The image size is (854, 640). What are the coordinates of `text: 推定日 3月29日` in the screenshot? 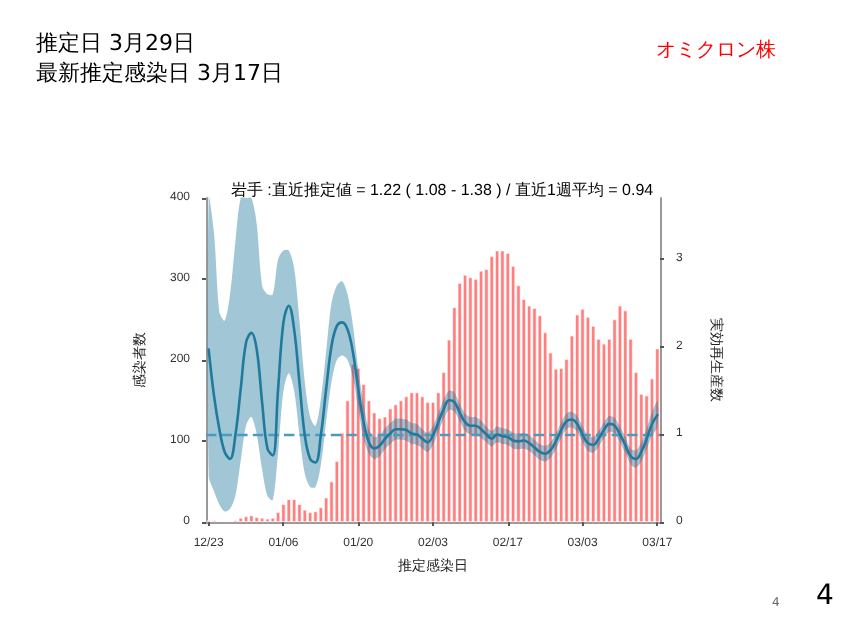 It's located at (115, 43).